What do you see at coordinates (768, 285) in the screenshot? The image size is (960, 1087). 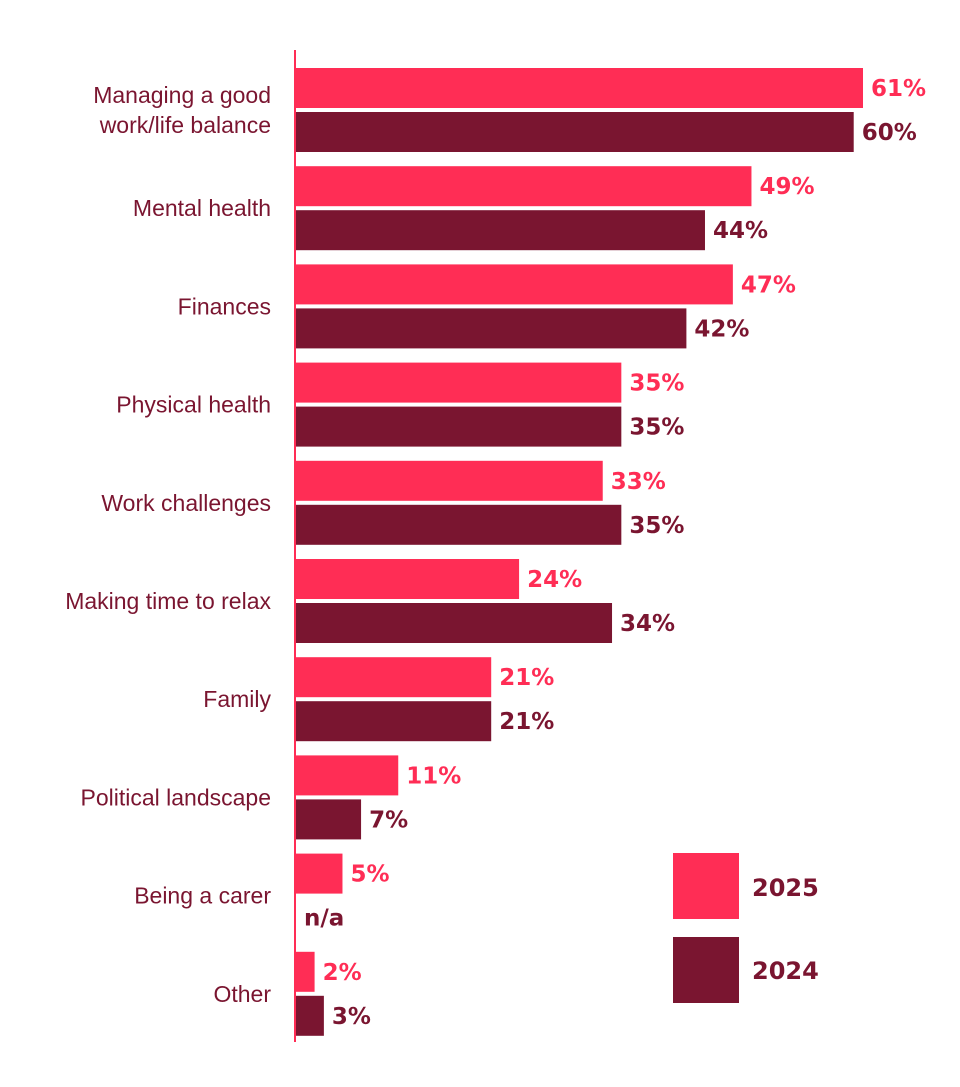 I see `value-label-2025-finances: 47%` at bounding box center [768, 285].